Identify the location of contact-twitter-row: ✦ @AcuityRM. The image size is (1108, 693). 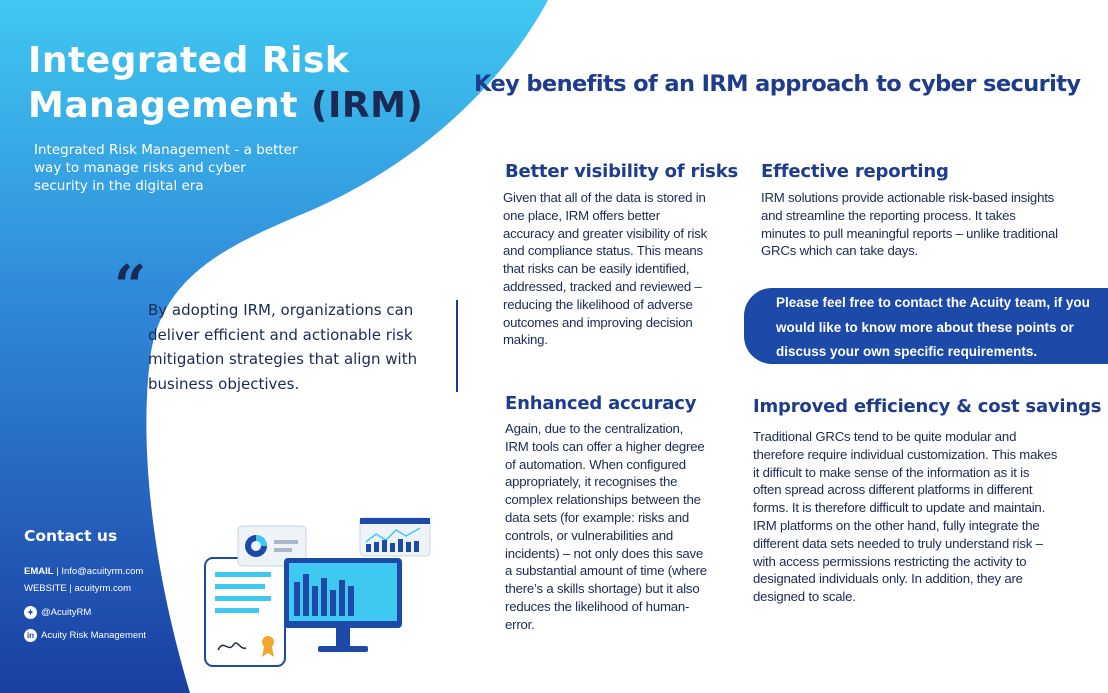
(57, 612).